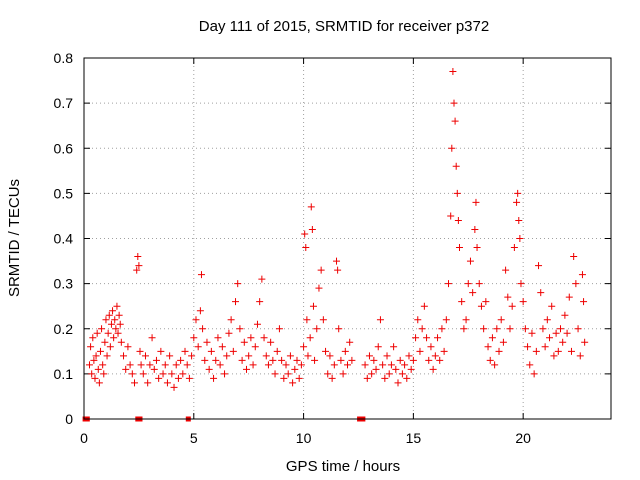  I want to click on x-axis-label: GPS time / hours, so click(343, 466).